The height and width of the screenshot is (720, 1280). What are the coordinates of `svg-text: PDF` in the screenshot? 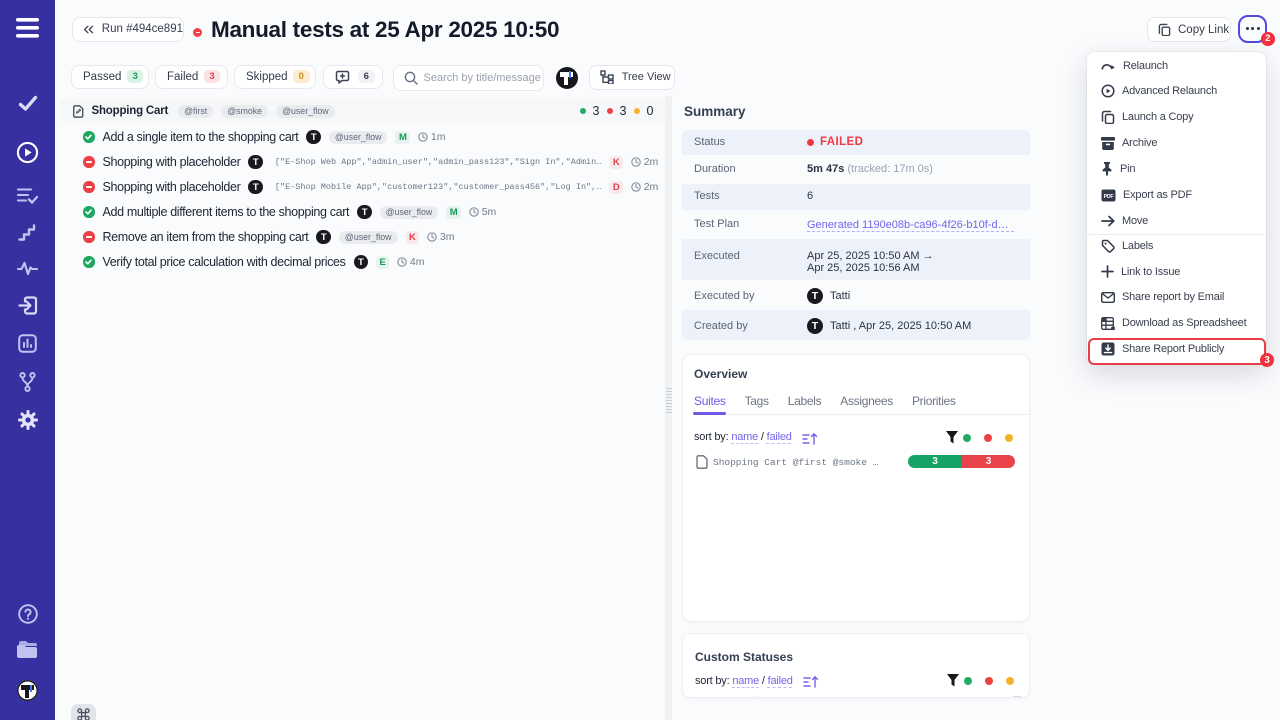 It's located at (1109, 197).